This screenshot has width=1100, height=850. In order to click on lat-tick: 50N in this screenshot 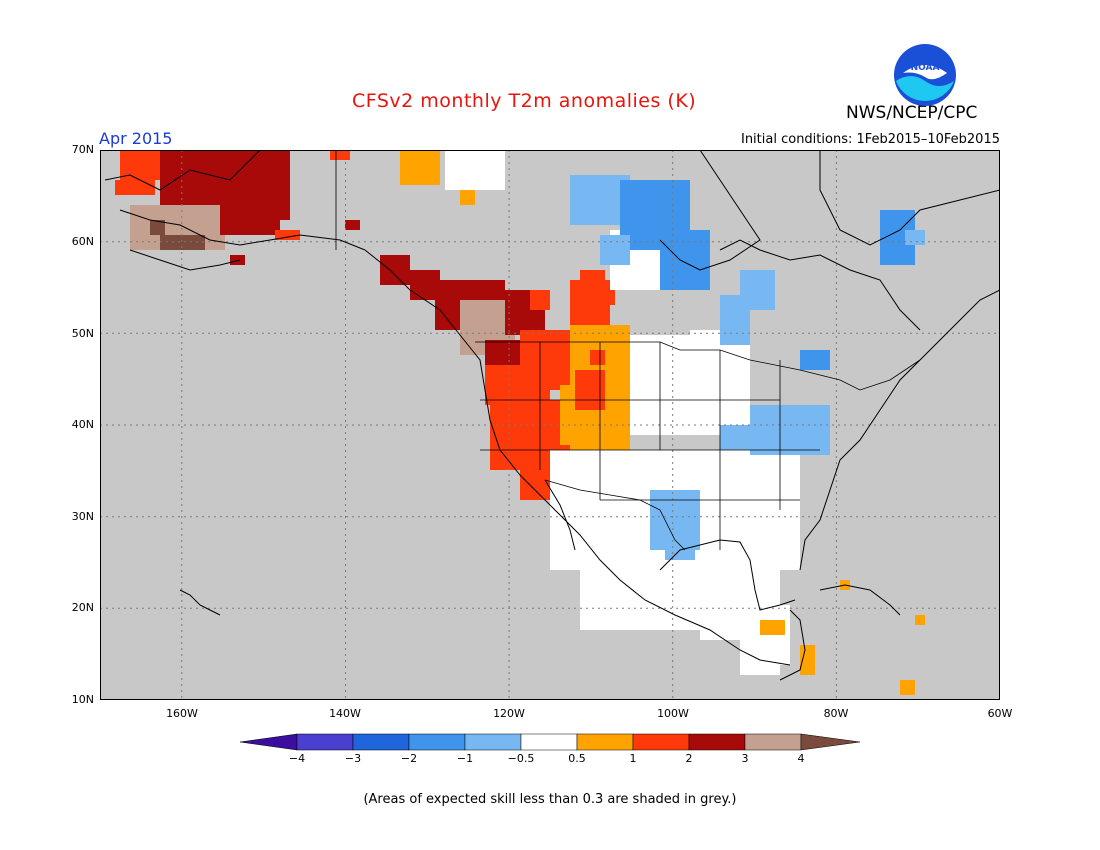, I will do `click(82, 333)`.